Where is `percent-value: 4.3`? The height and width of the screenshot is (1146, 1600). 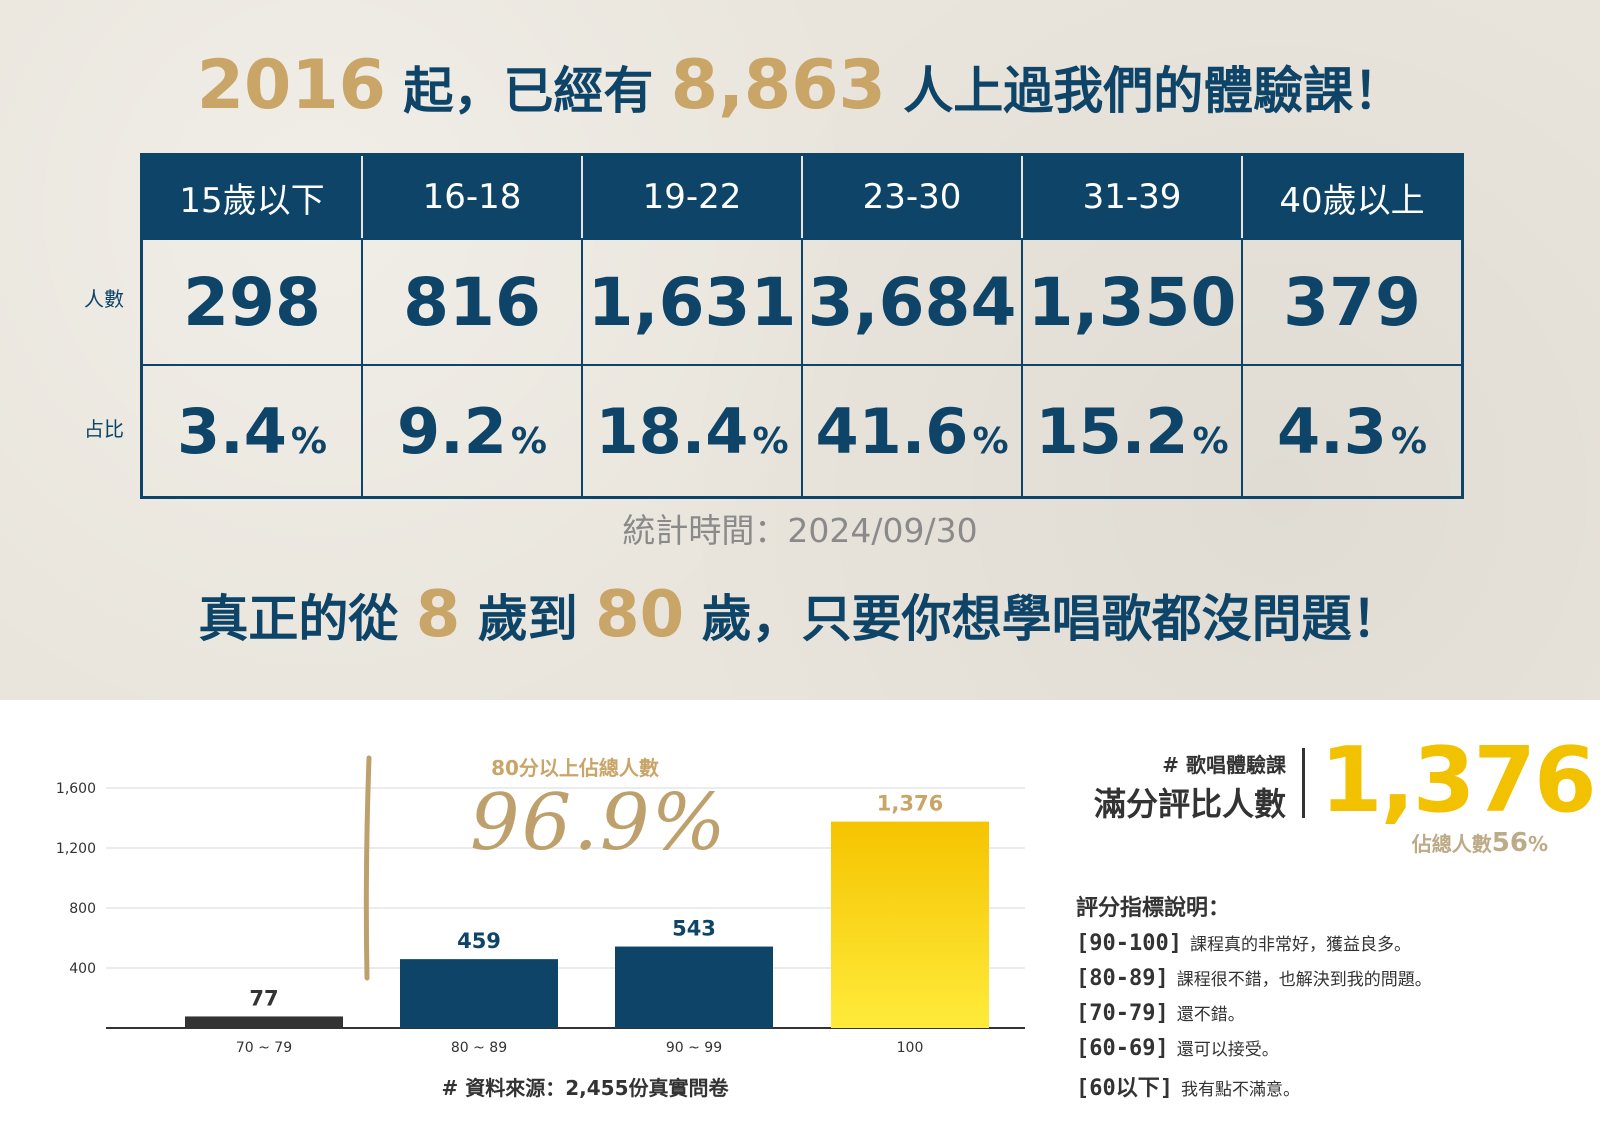
percent-value: 4.3 is located at coordinates (1332, 431).